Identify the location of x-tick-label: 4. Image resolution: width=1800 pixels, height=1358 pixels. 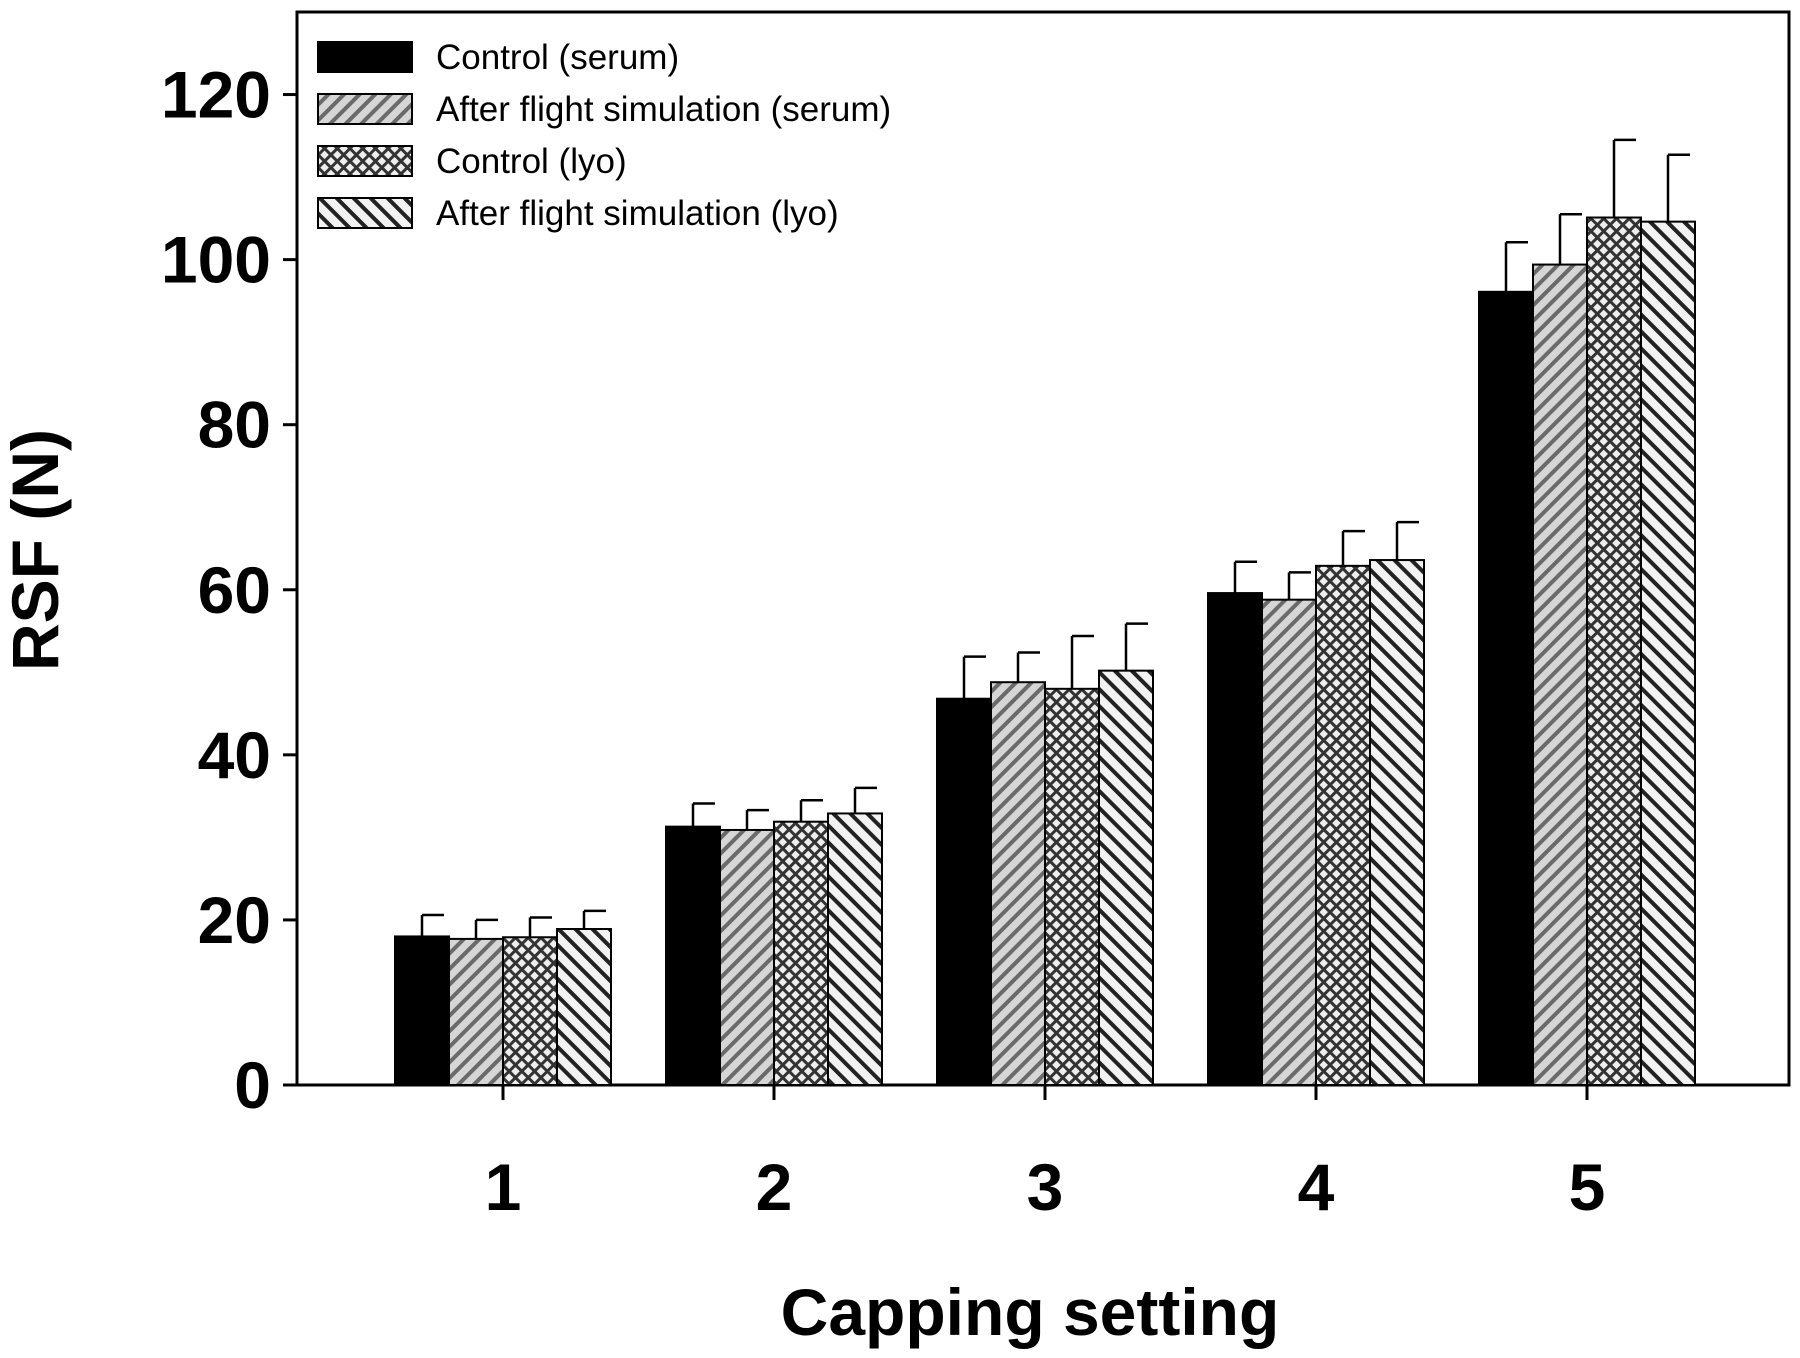
(1316, 1187).